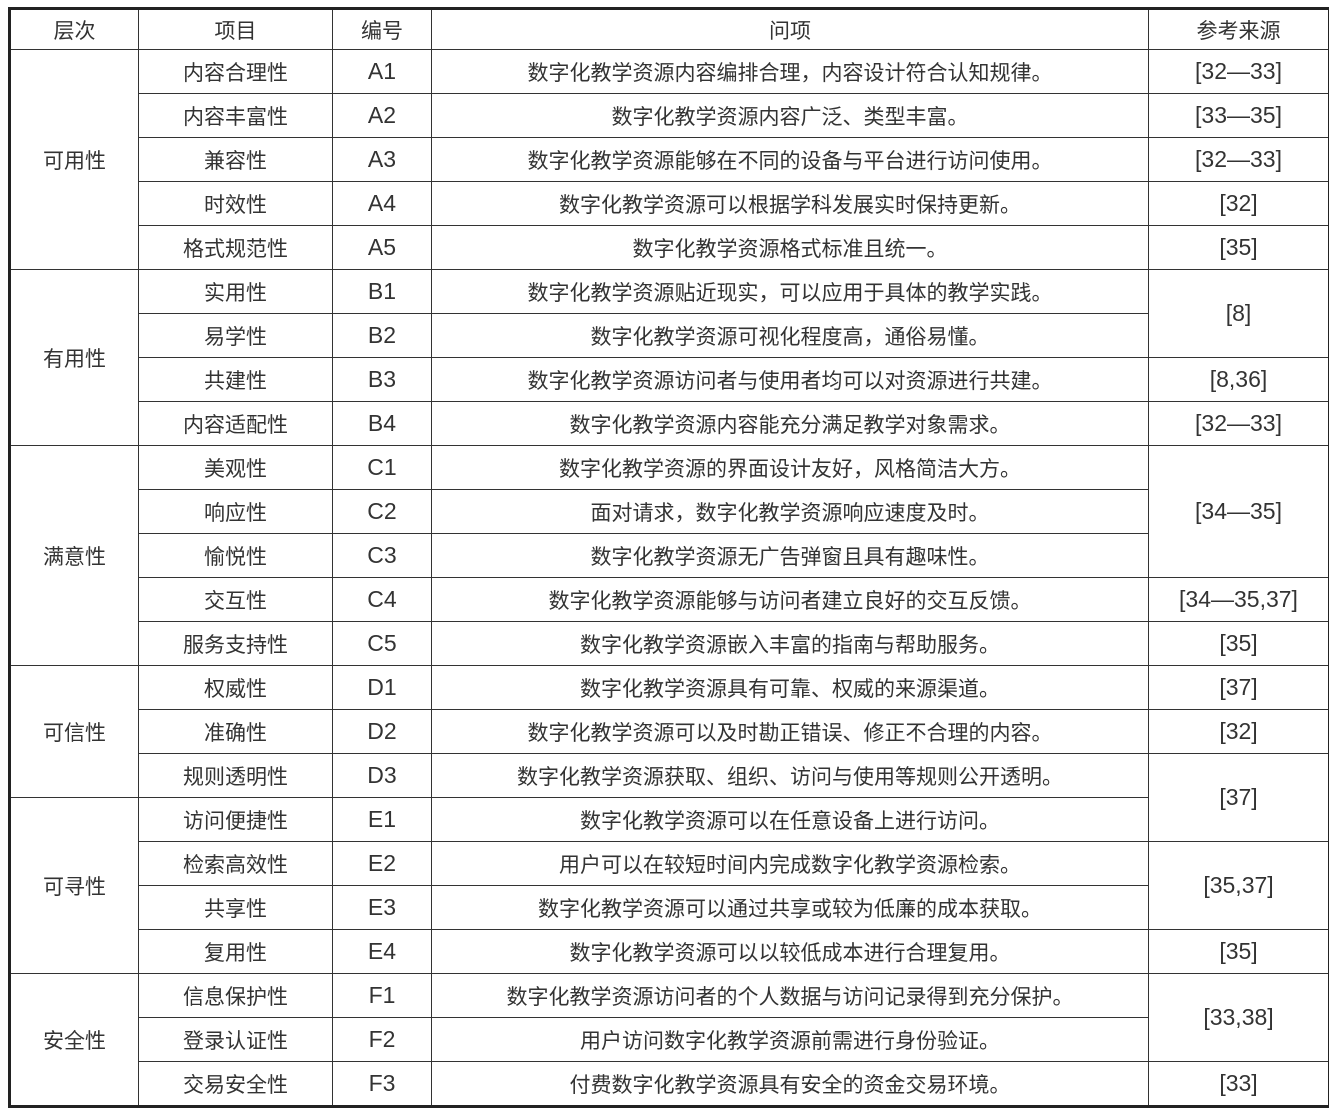  What do you see at coordinates (235, 819) in the screenshot?
I see `item-cell: 访问便捷性` at bounding box center [235, 819].